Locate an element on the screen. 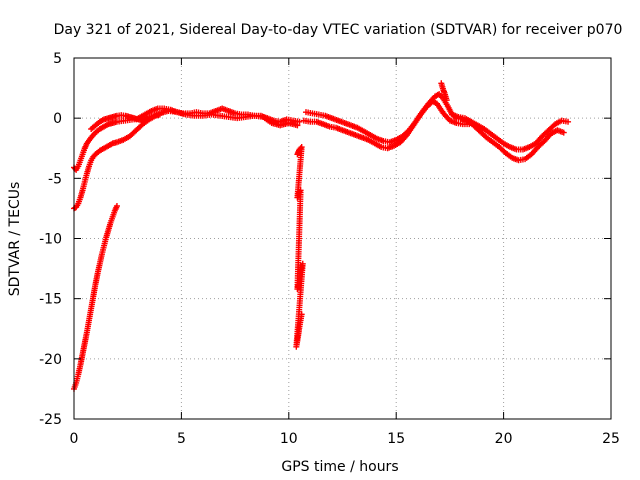  series-evening-band-b is located at coordinates (515, 140).